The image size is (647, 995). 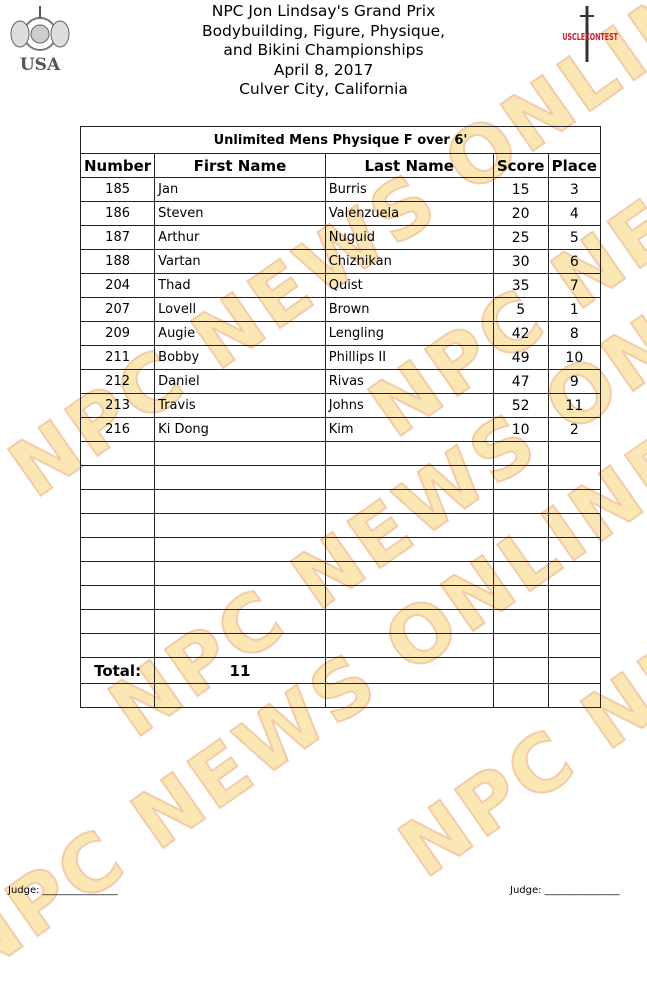 I want to click on cell-first-name: Augie, so click(x=240, y=333).